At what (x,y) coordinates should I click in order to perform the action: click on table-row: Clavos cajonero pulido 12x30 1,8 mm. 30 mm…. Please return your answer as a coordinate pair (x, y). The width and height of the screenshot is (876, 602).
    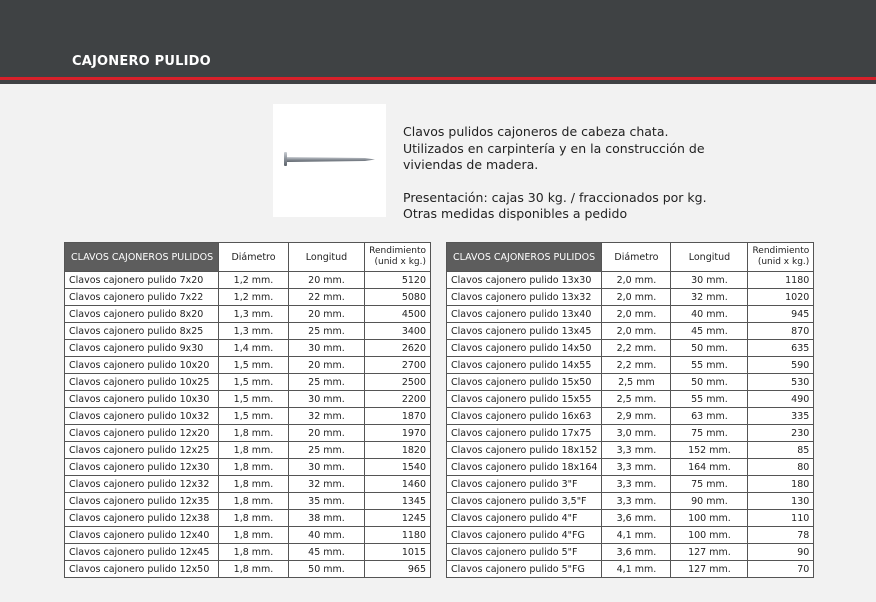
    Looking at the image, I should click on (247, 467).